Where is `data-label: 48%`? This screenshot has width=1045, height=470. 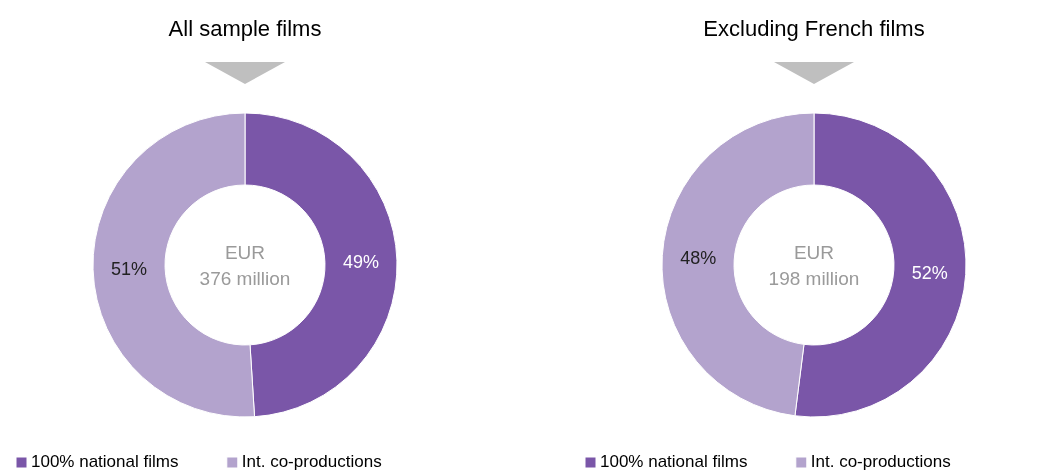 data-label: 48% is located at coordinates (698, 258).